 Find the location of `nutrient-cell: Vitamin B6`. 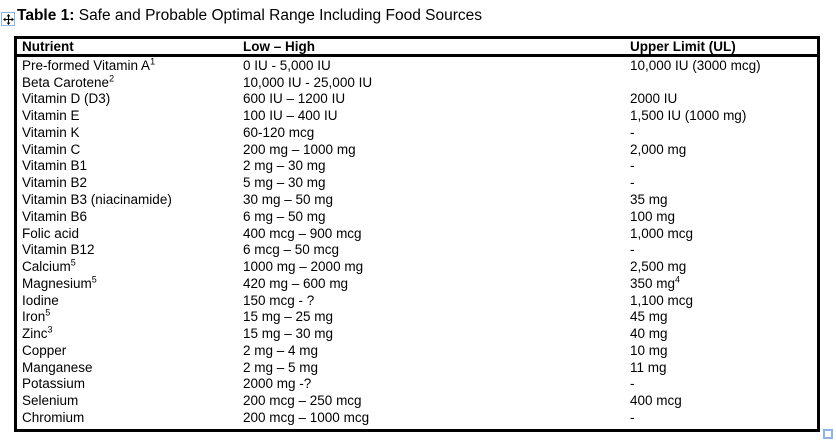

nutrient-cell: Vitamin B6 is located at coordinates (55, 216).